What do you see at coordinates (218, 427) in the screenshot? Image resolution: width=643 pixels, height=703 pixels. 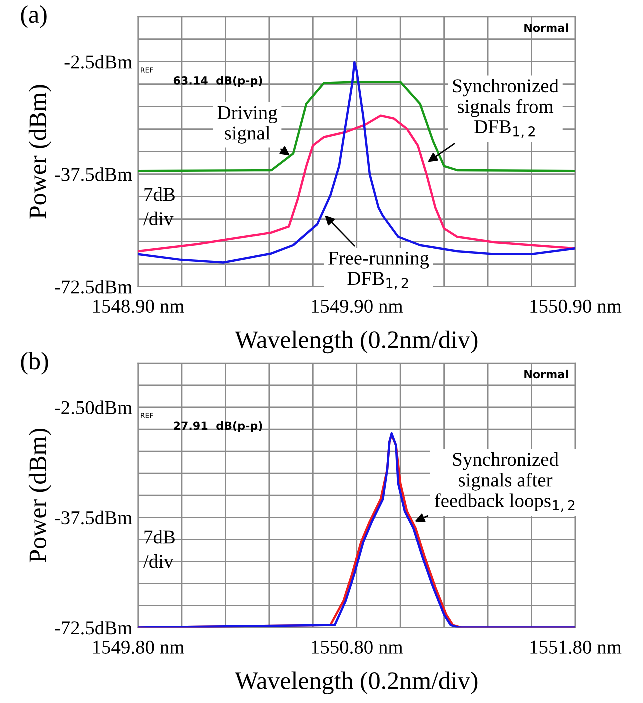 I see `annotation: 27.91 dB(p-p)` at bounding box center [218, 427].